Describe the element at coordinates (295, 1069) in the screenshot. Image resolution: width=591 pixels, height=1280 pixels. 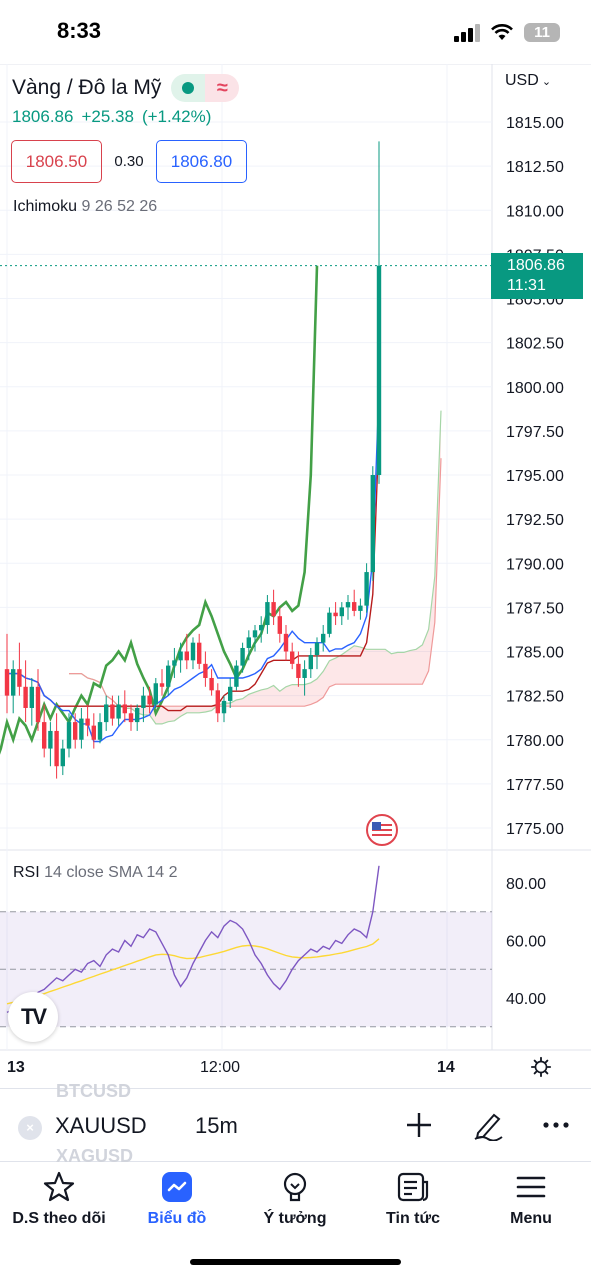
I see `time-axis: 13 12:00 14` at that location.